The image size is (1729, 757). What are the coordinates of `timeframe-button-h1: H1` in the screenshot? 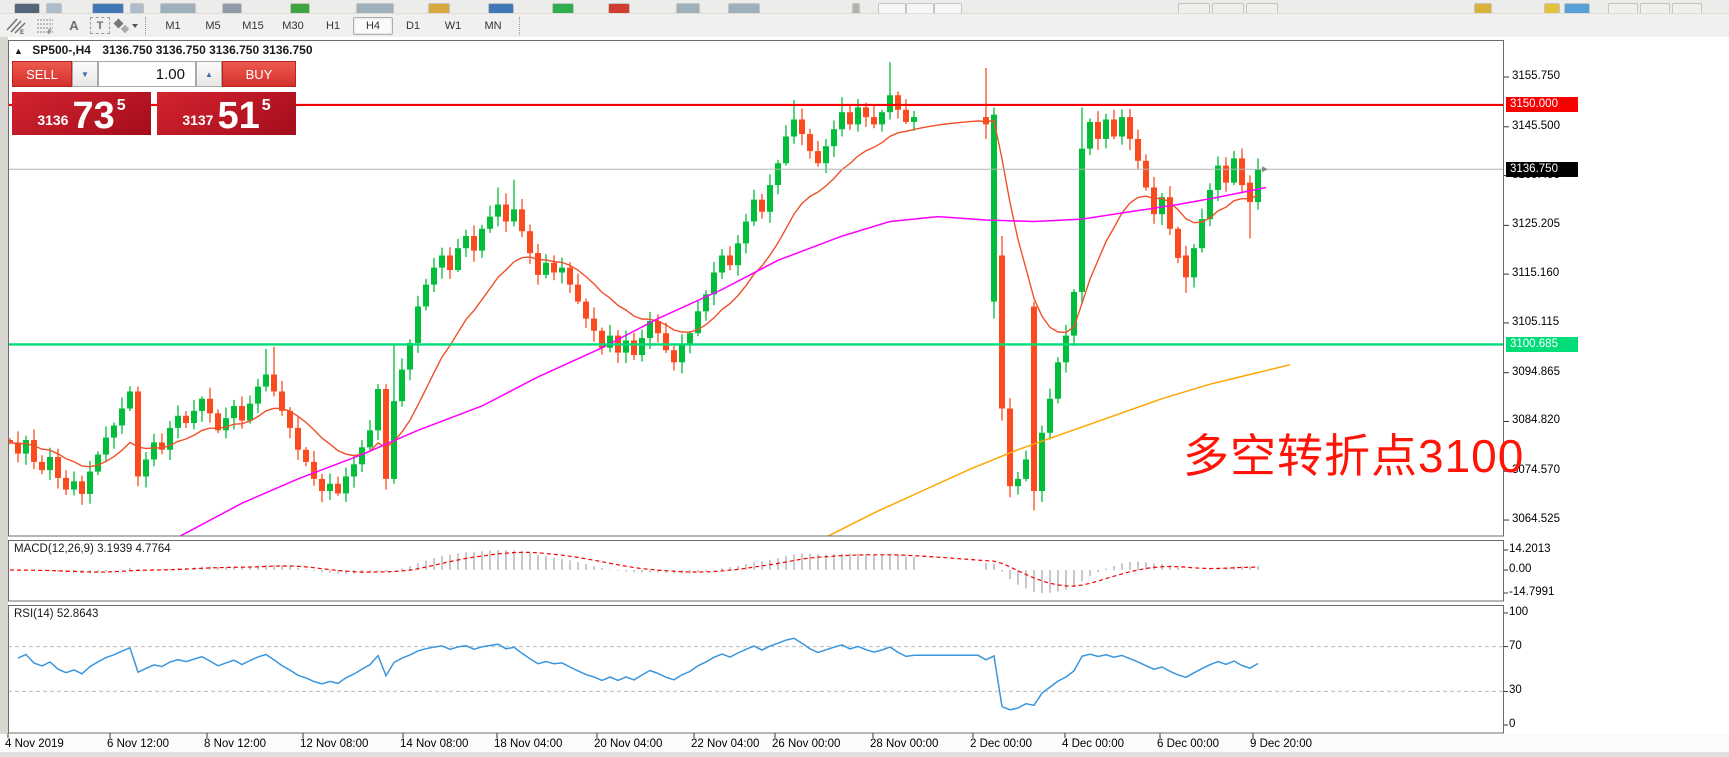 It's located at (333, 25).